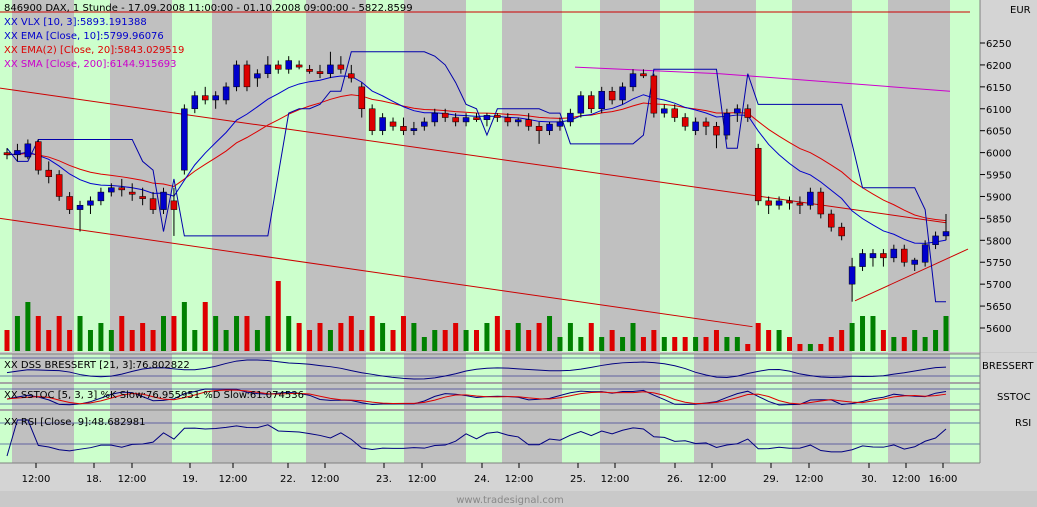 This screenshot has height=507, width=1037. Describe the element at coordinates (911, 275) in the screenshot. I see `support-line` at that location.